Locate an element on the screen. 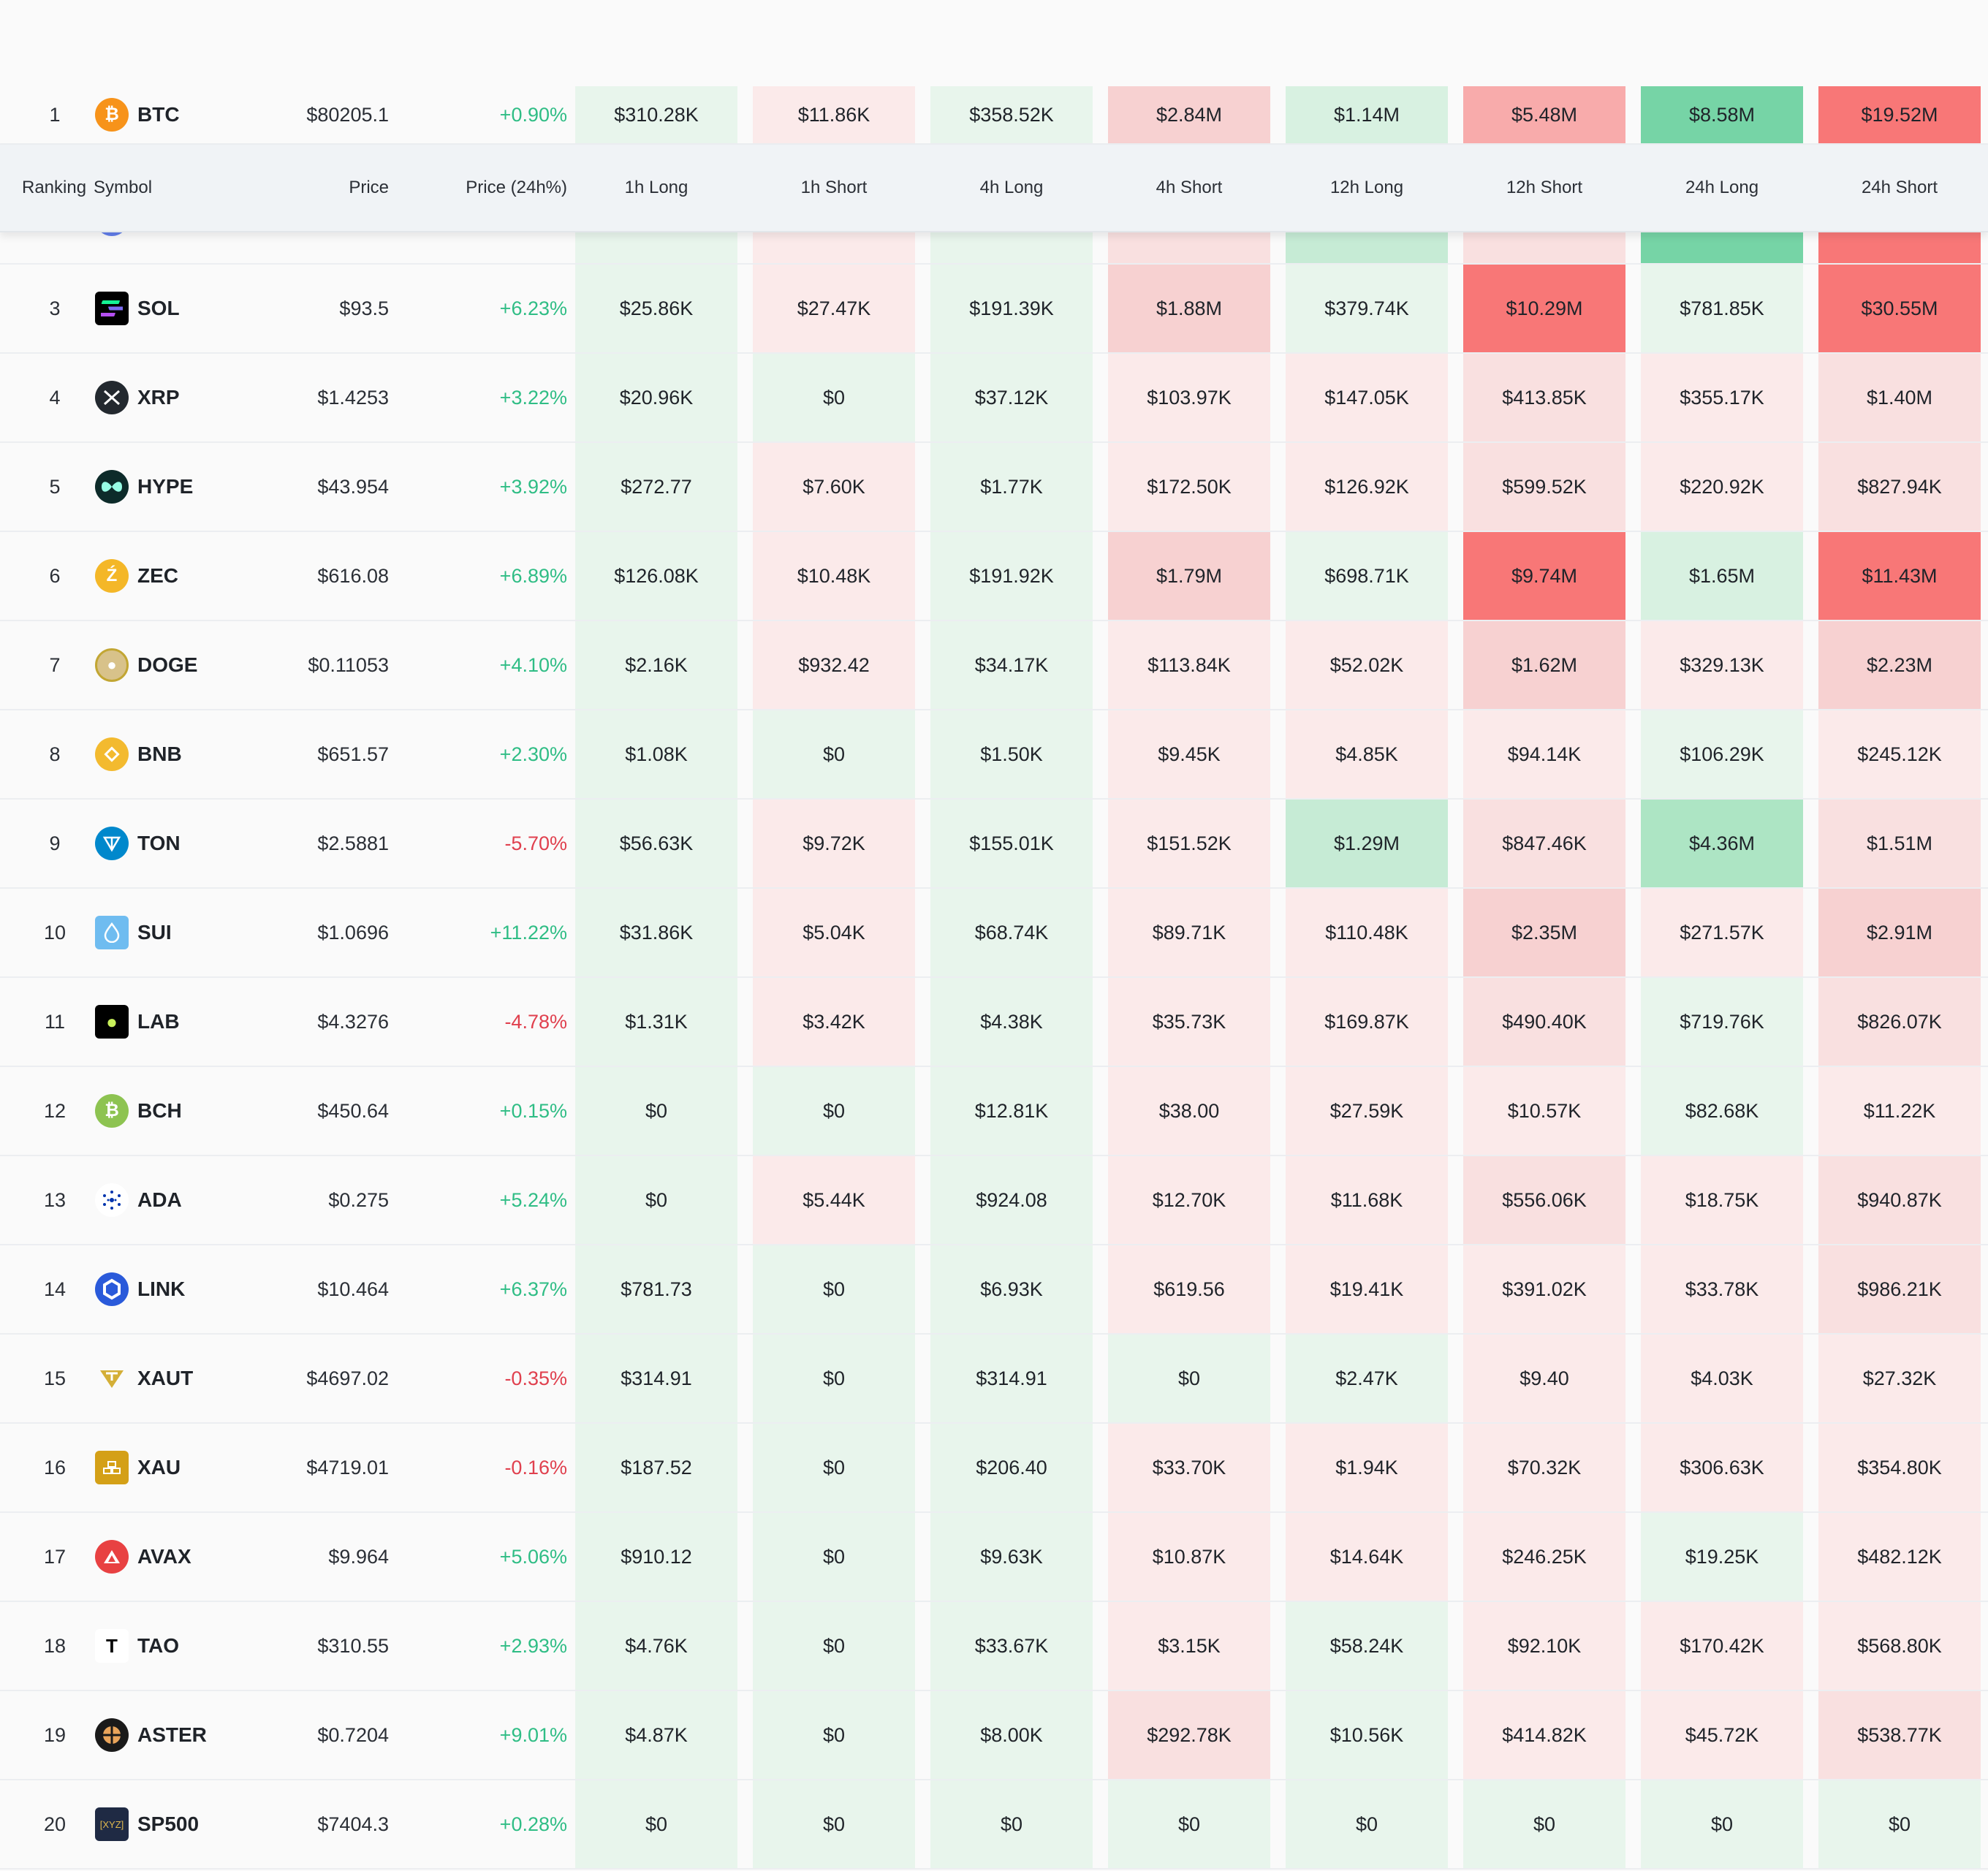  symbol-cell: SOL is located at coordinates (179, 308).